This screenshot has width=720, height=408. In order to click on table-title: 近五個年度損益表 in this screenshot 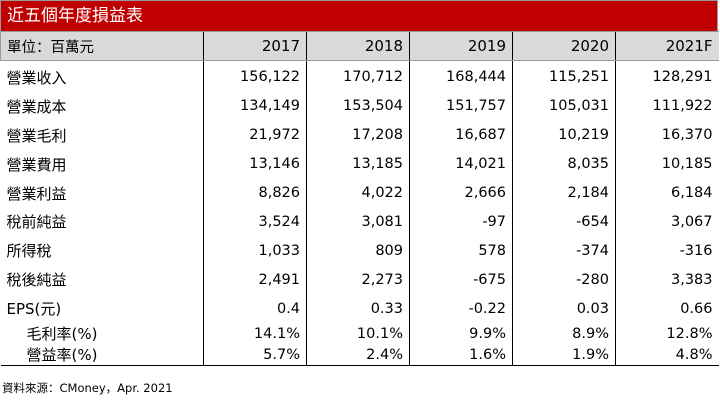, I will do `click(359, 15)`.